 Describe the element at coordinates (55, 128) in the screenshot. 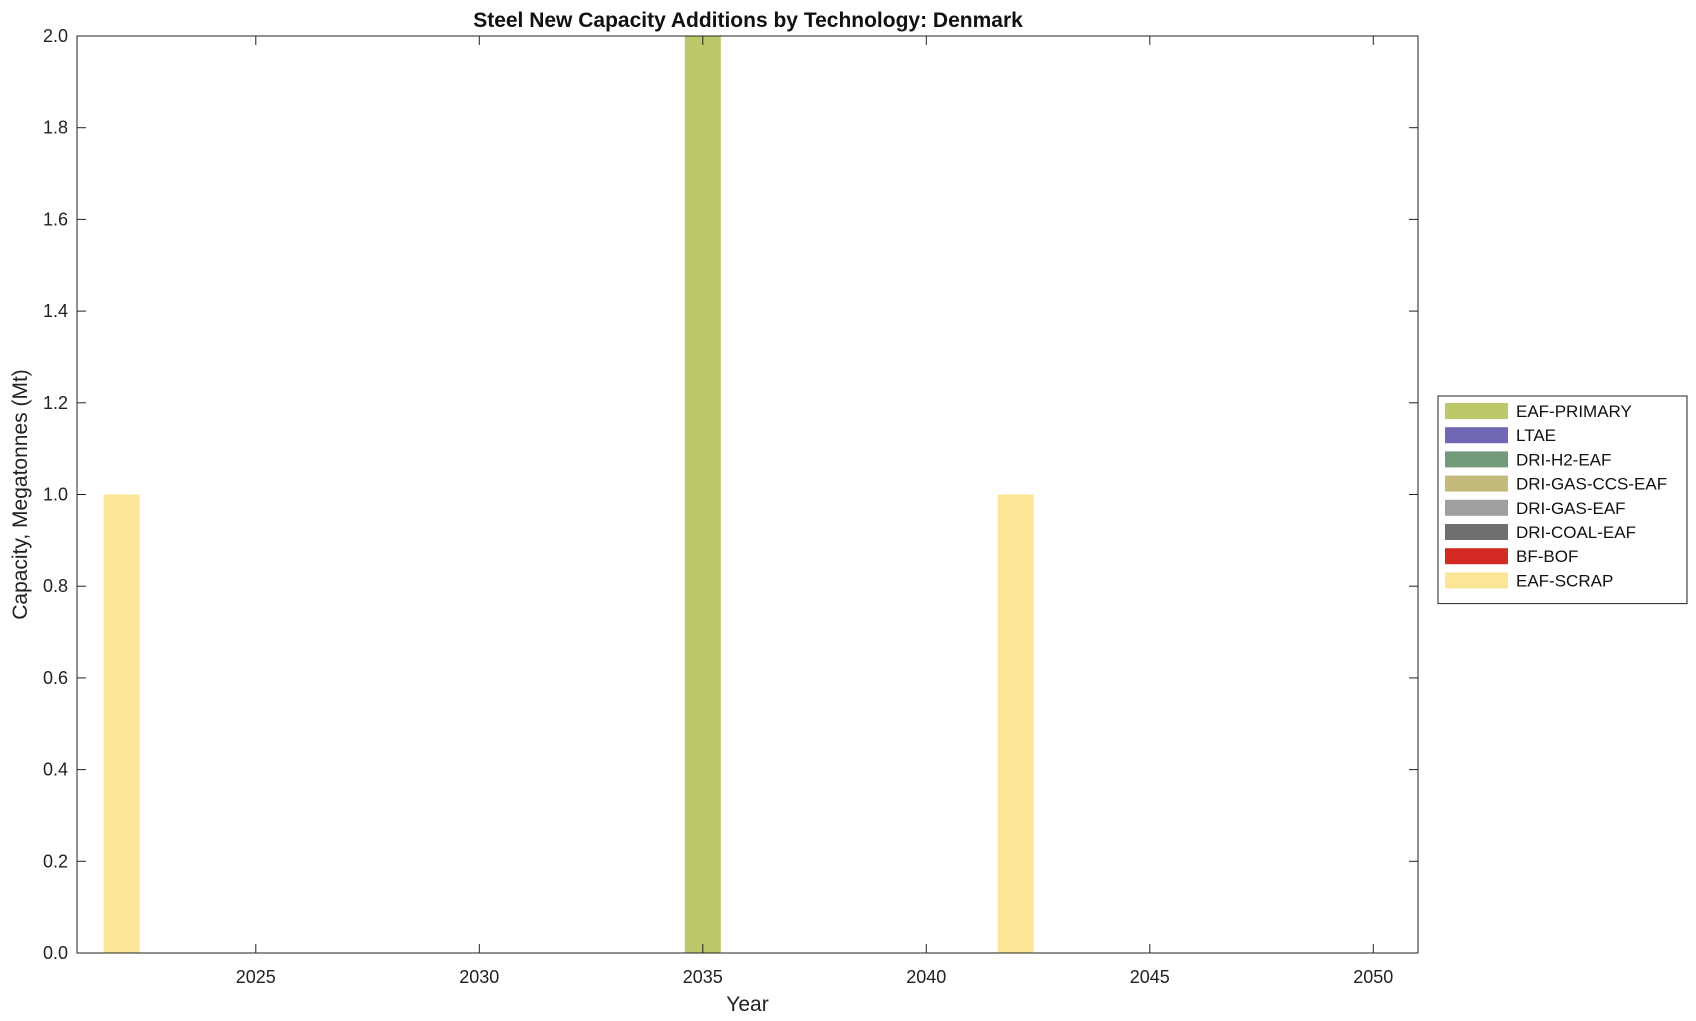

I see `y-tick-label: 1.8` at that location.